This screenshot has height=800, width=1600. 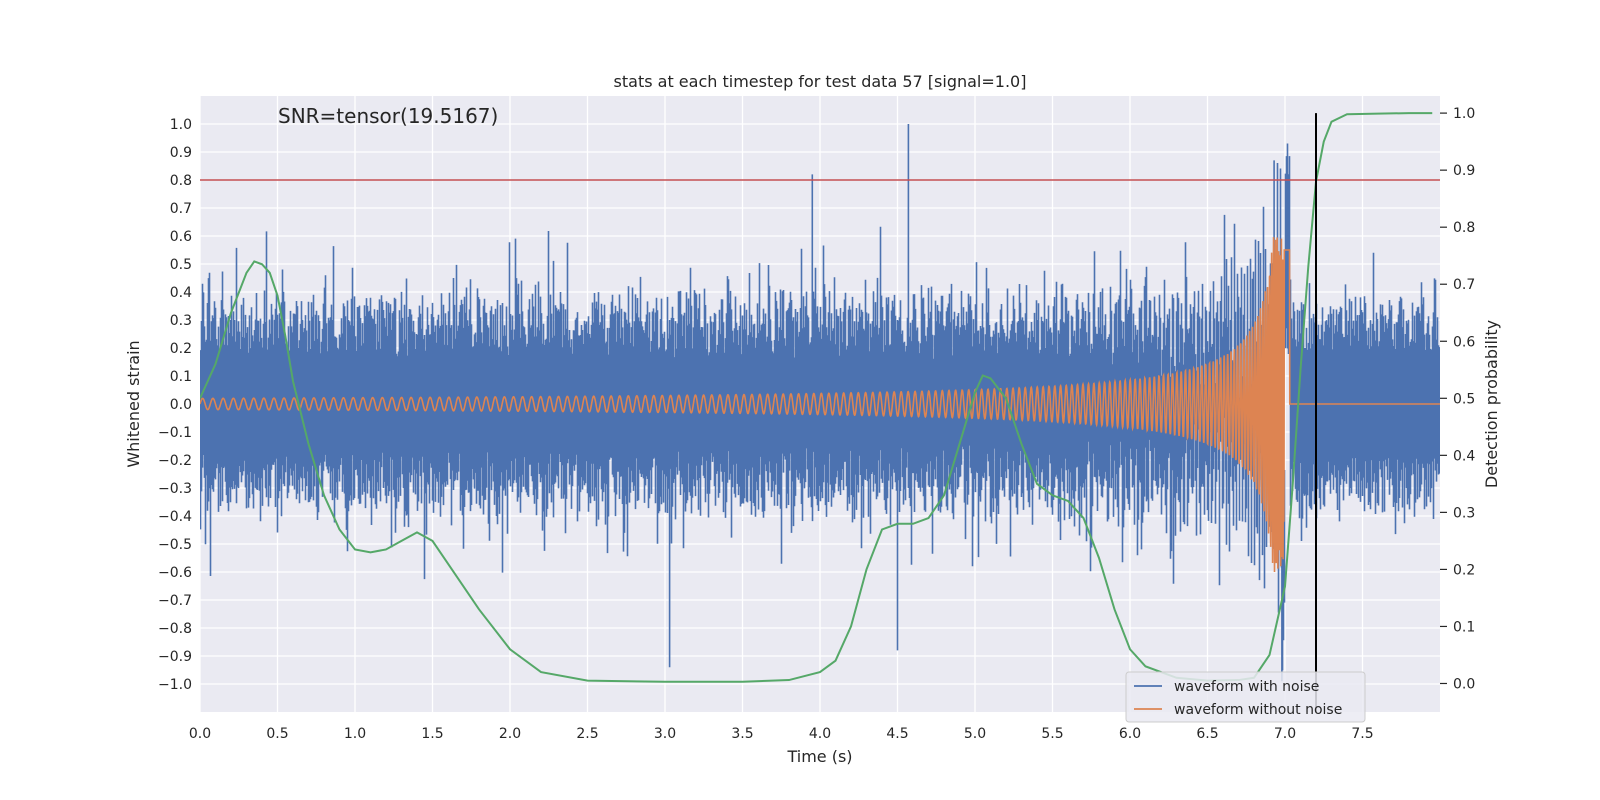 I want to click on x-tick-label: 1.5, so click(x=432, y=734).